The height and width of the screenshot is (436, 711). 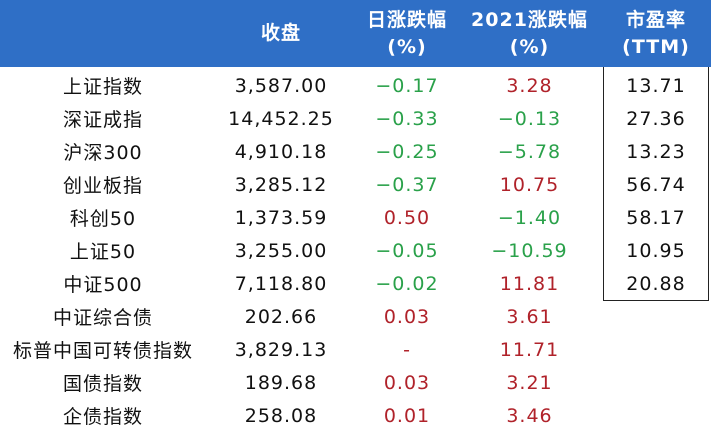 I want to click on day-change-cell: 0.50, so click(x=407, y=217).